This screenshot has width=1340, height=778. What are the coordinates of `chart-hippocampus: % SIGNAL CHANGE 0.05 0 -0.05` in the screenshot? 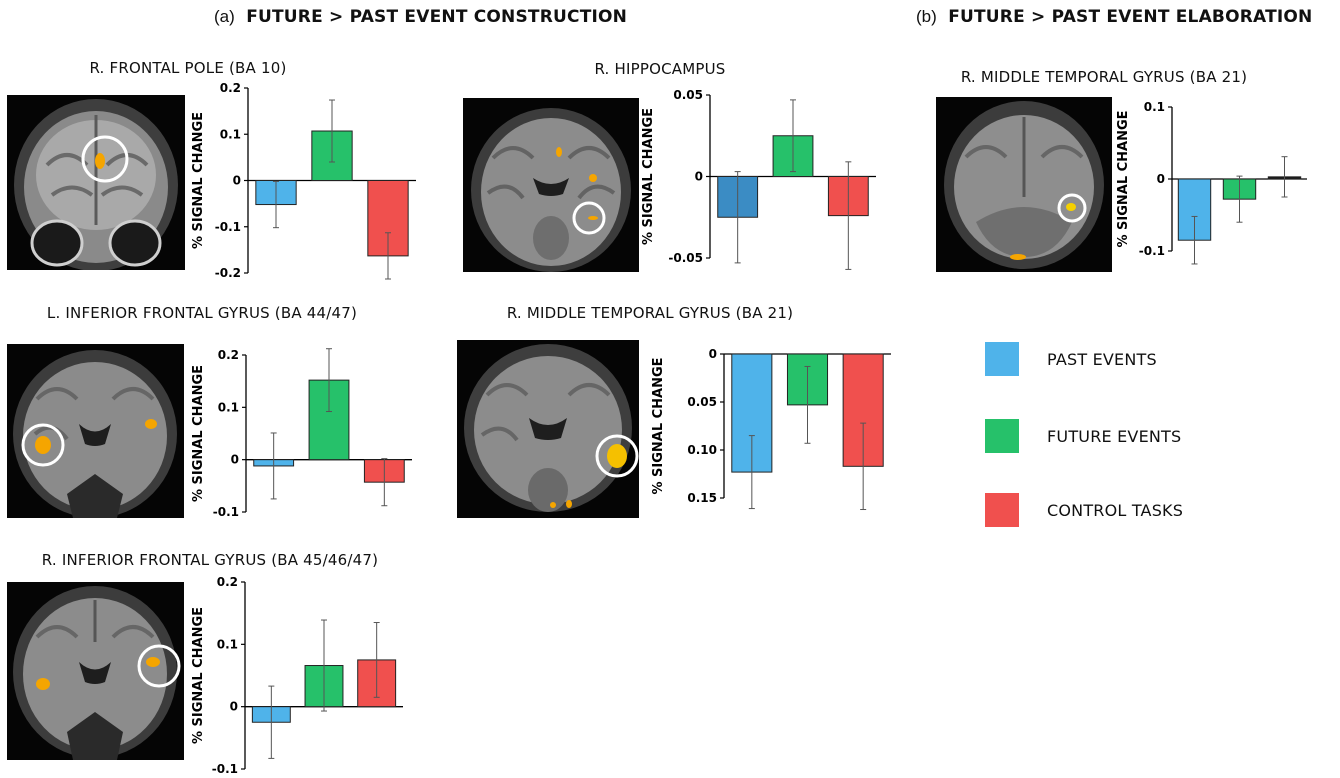 It's located at (758, 179).